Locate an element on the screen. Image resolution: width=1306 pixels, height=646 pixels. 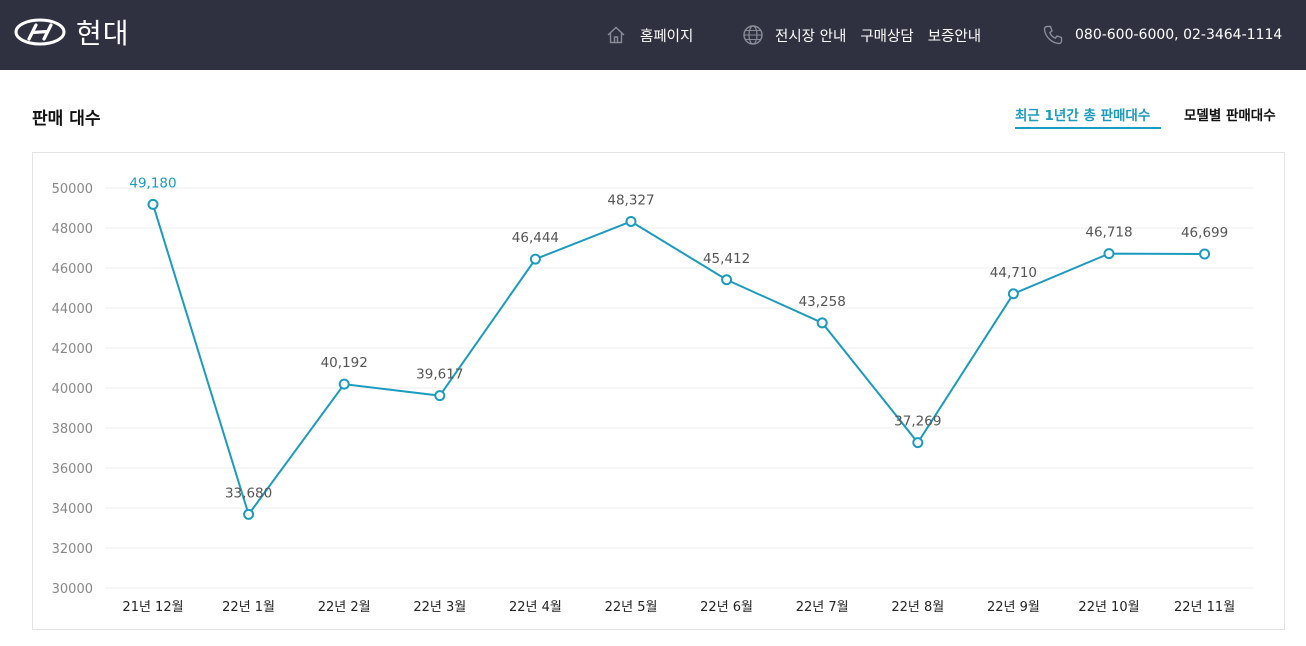
data-label: 37,269 is located at coordinates (917, 422).